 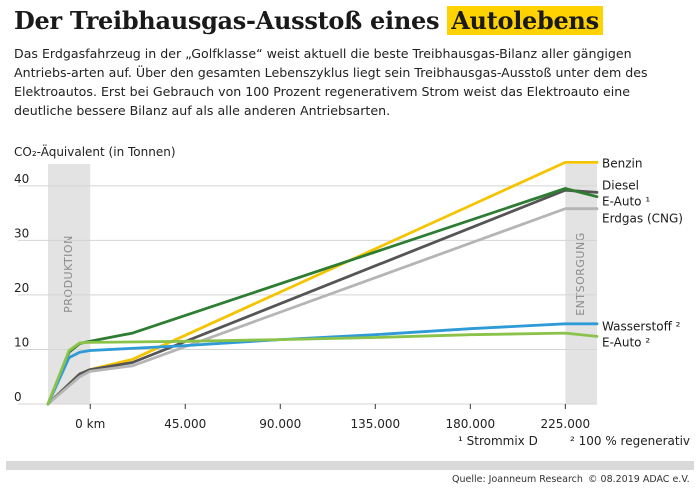 What do you see at coordinates (21, 233) in the screenshot?
I see `y-tick-label-3: 30` at bounding box center [21, 233].